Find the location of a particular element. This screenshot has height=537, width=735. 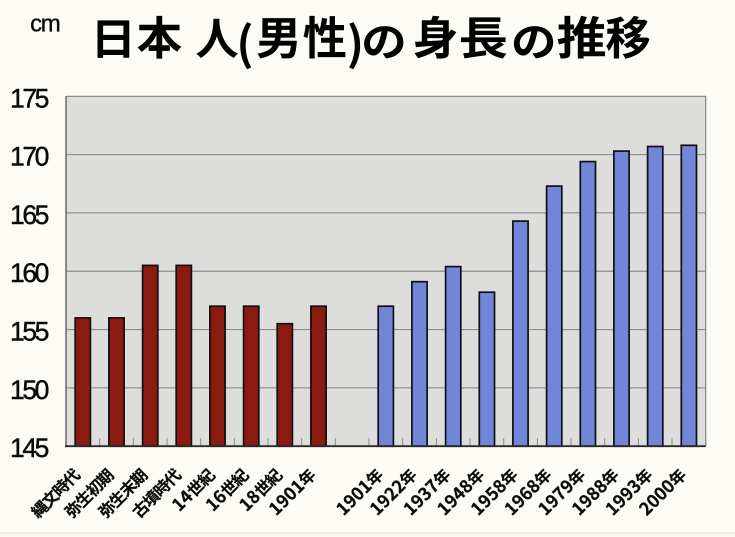

svg-text: cm is located at coordinates (45, 23).